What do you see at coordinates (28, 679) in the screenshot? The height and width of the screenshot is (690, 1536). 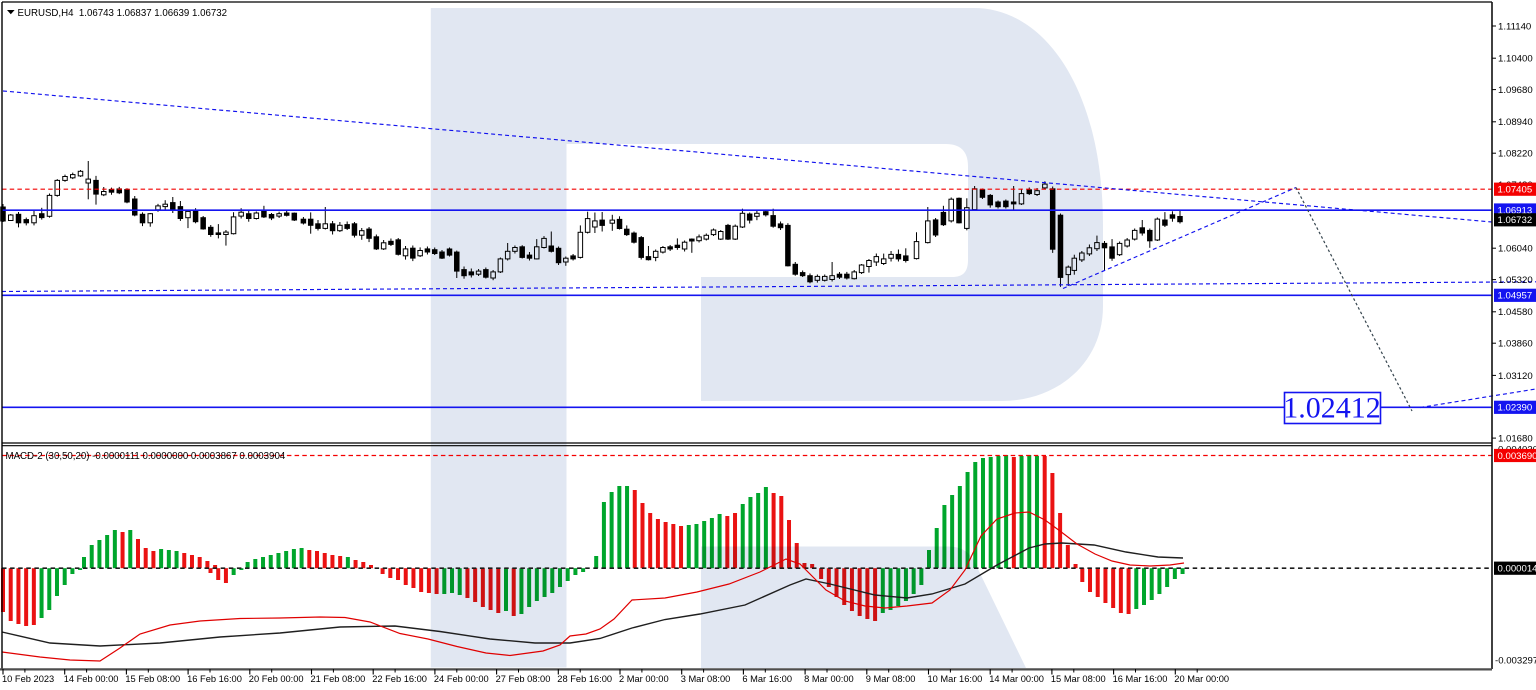 I see `svg-text: 10 Feb 2023` at bounding box center [28, 679].